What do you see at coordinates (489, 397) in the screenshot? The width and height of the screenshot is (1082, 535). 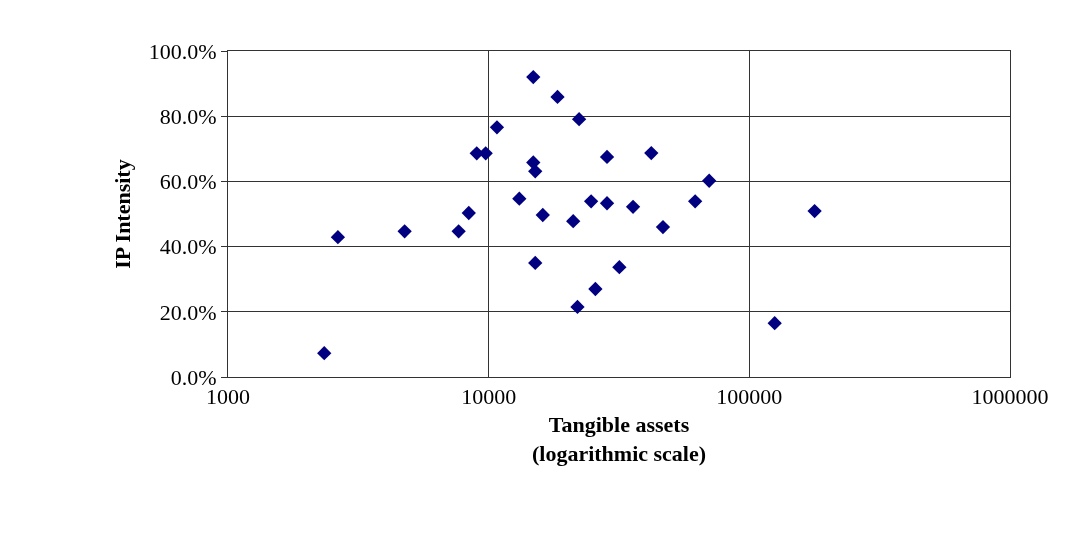 I see `x-tick-label: 10000` at bounding box center [489, 397].